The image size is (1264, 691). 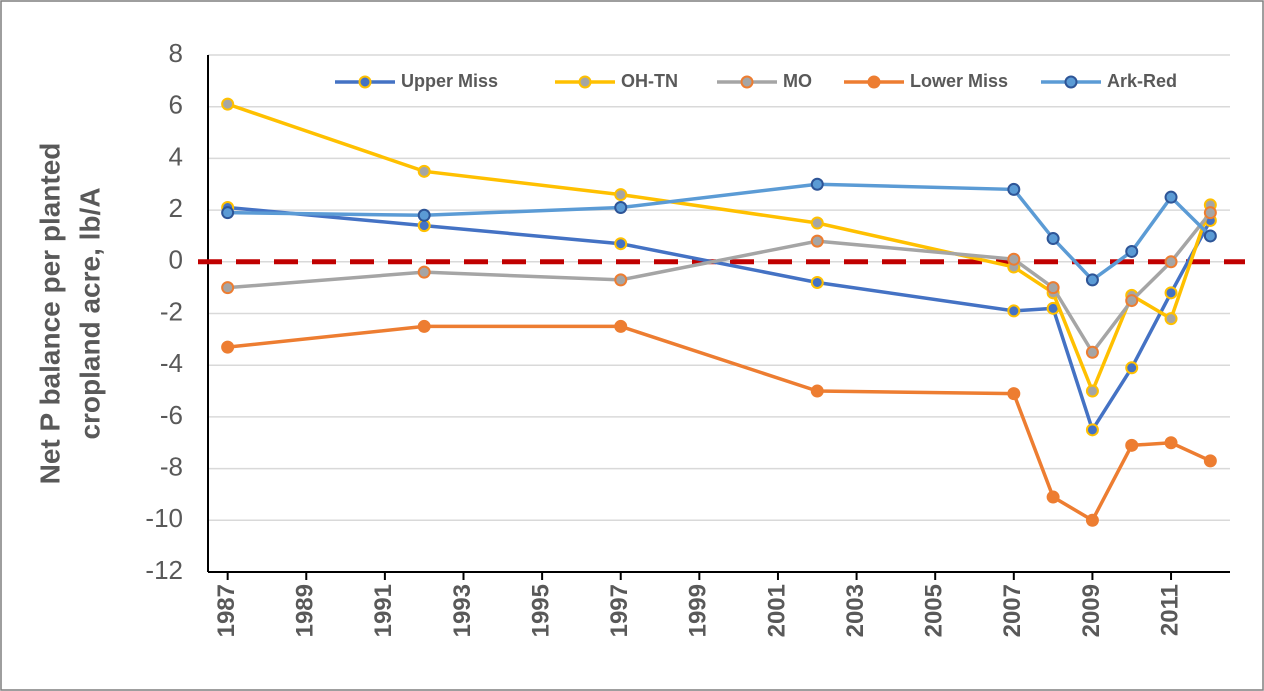 What do you see at coordinates (226, 610) in the screenshot?
I see `x-tick-label: 1987` at bounding box center [226, 610].